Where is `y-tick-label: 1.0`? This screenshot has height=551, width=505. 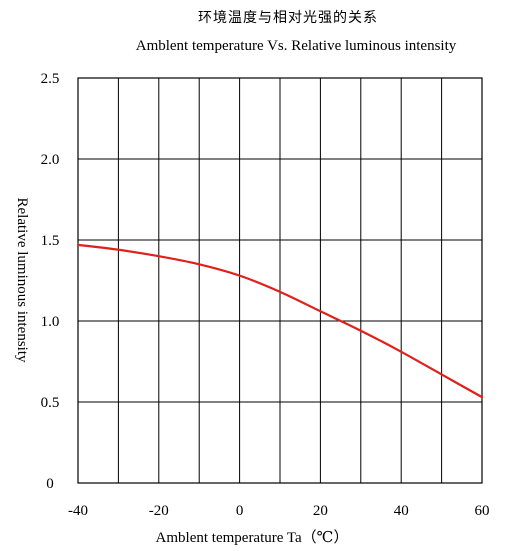
y-tick-label: 1.0 is located at coordinates (50, 322).